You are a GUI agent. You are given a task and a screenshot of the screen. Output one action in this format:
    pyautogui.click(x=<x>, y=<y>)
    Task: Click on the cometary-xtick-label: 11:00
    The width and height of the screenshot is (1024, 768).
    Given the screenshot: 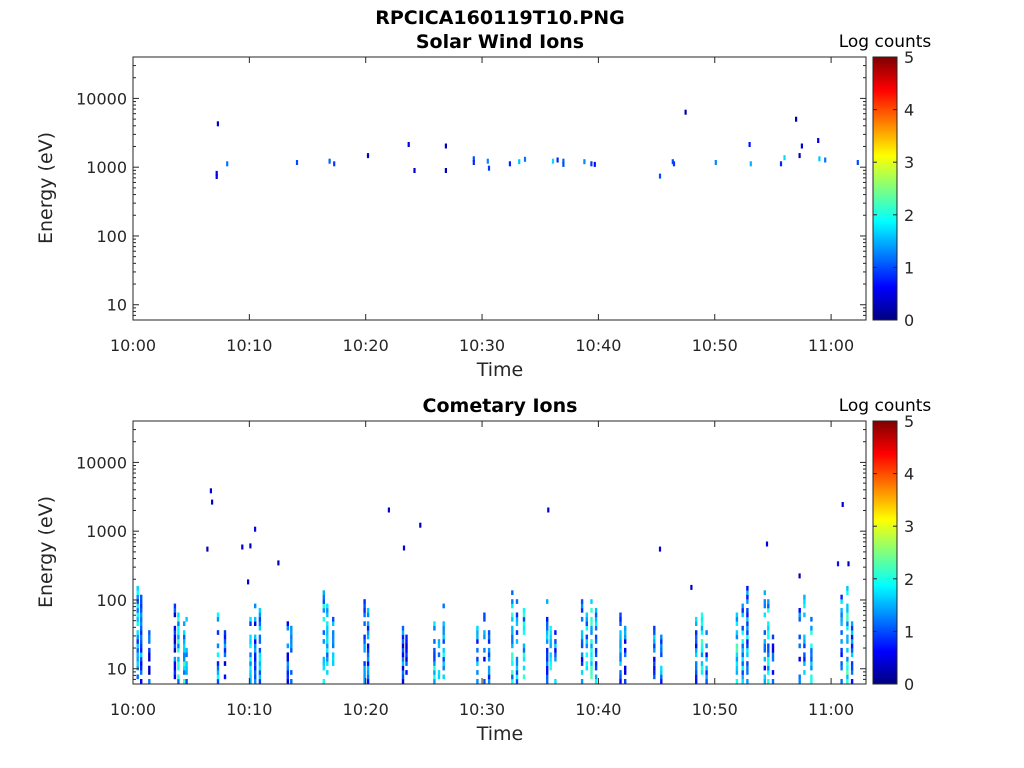 What is the action you would take?
    pyautogui.click(x=831, y=709)
    